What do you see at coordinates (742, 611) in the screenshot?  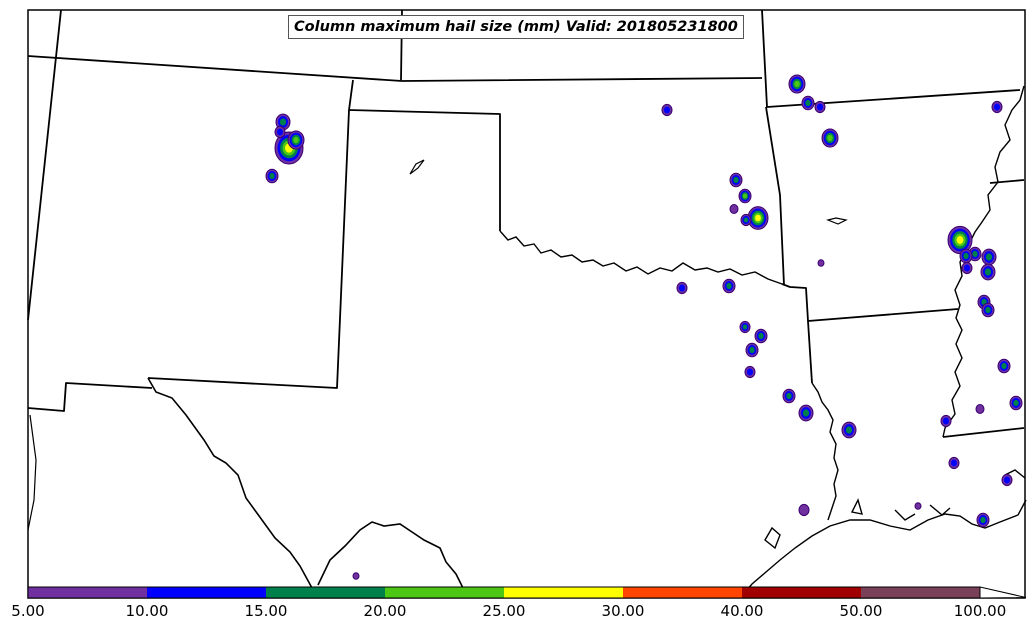 I see `colorbar-tick-label: 40.00` at bounding box center [742, 611].